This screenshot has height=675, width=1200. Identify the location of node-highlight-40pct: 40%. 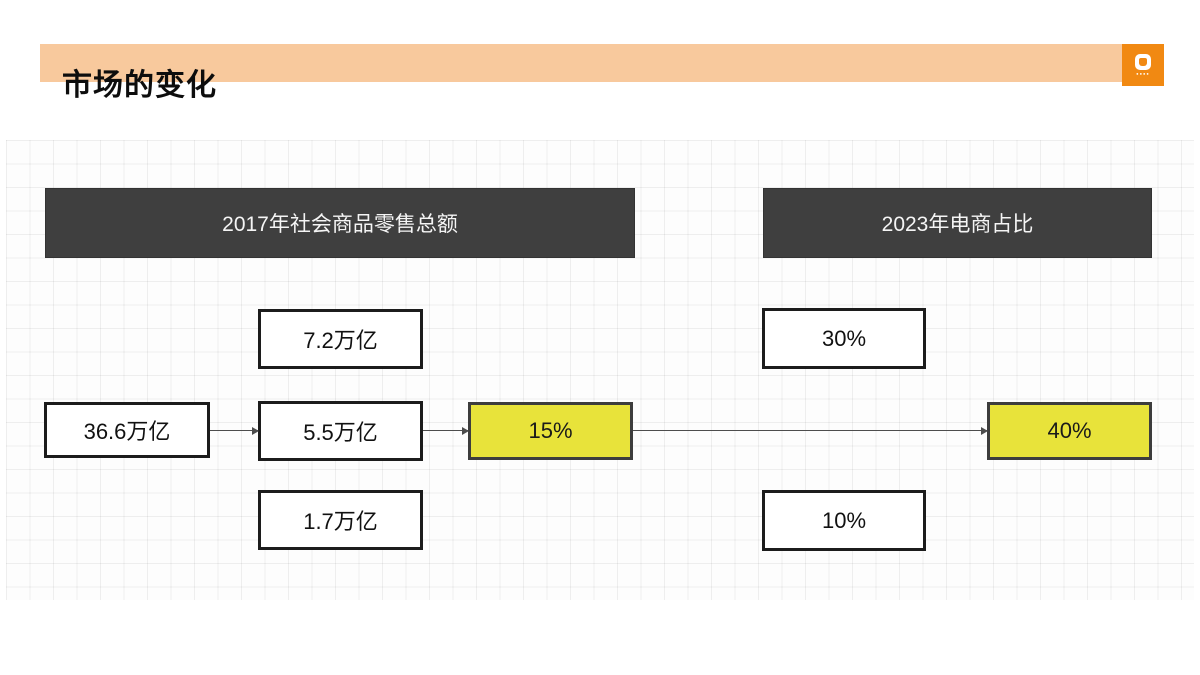
(1069, 431).